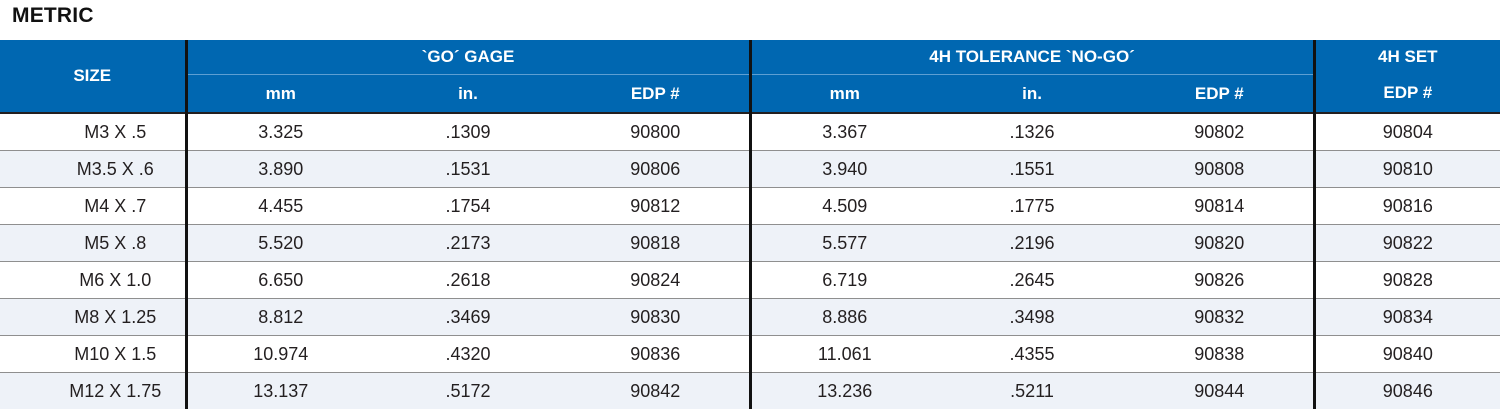  What do you see at coordinates (1220, 317) in the screenshot?
I see `nogo-edp-cell: 90832` at bounding box center [1220, 317].